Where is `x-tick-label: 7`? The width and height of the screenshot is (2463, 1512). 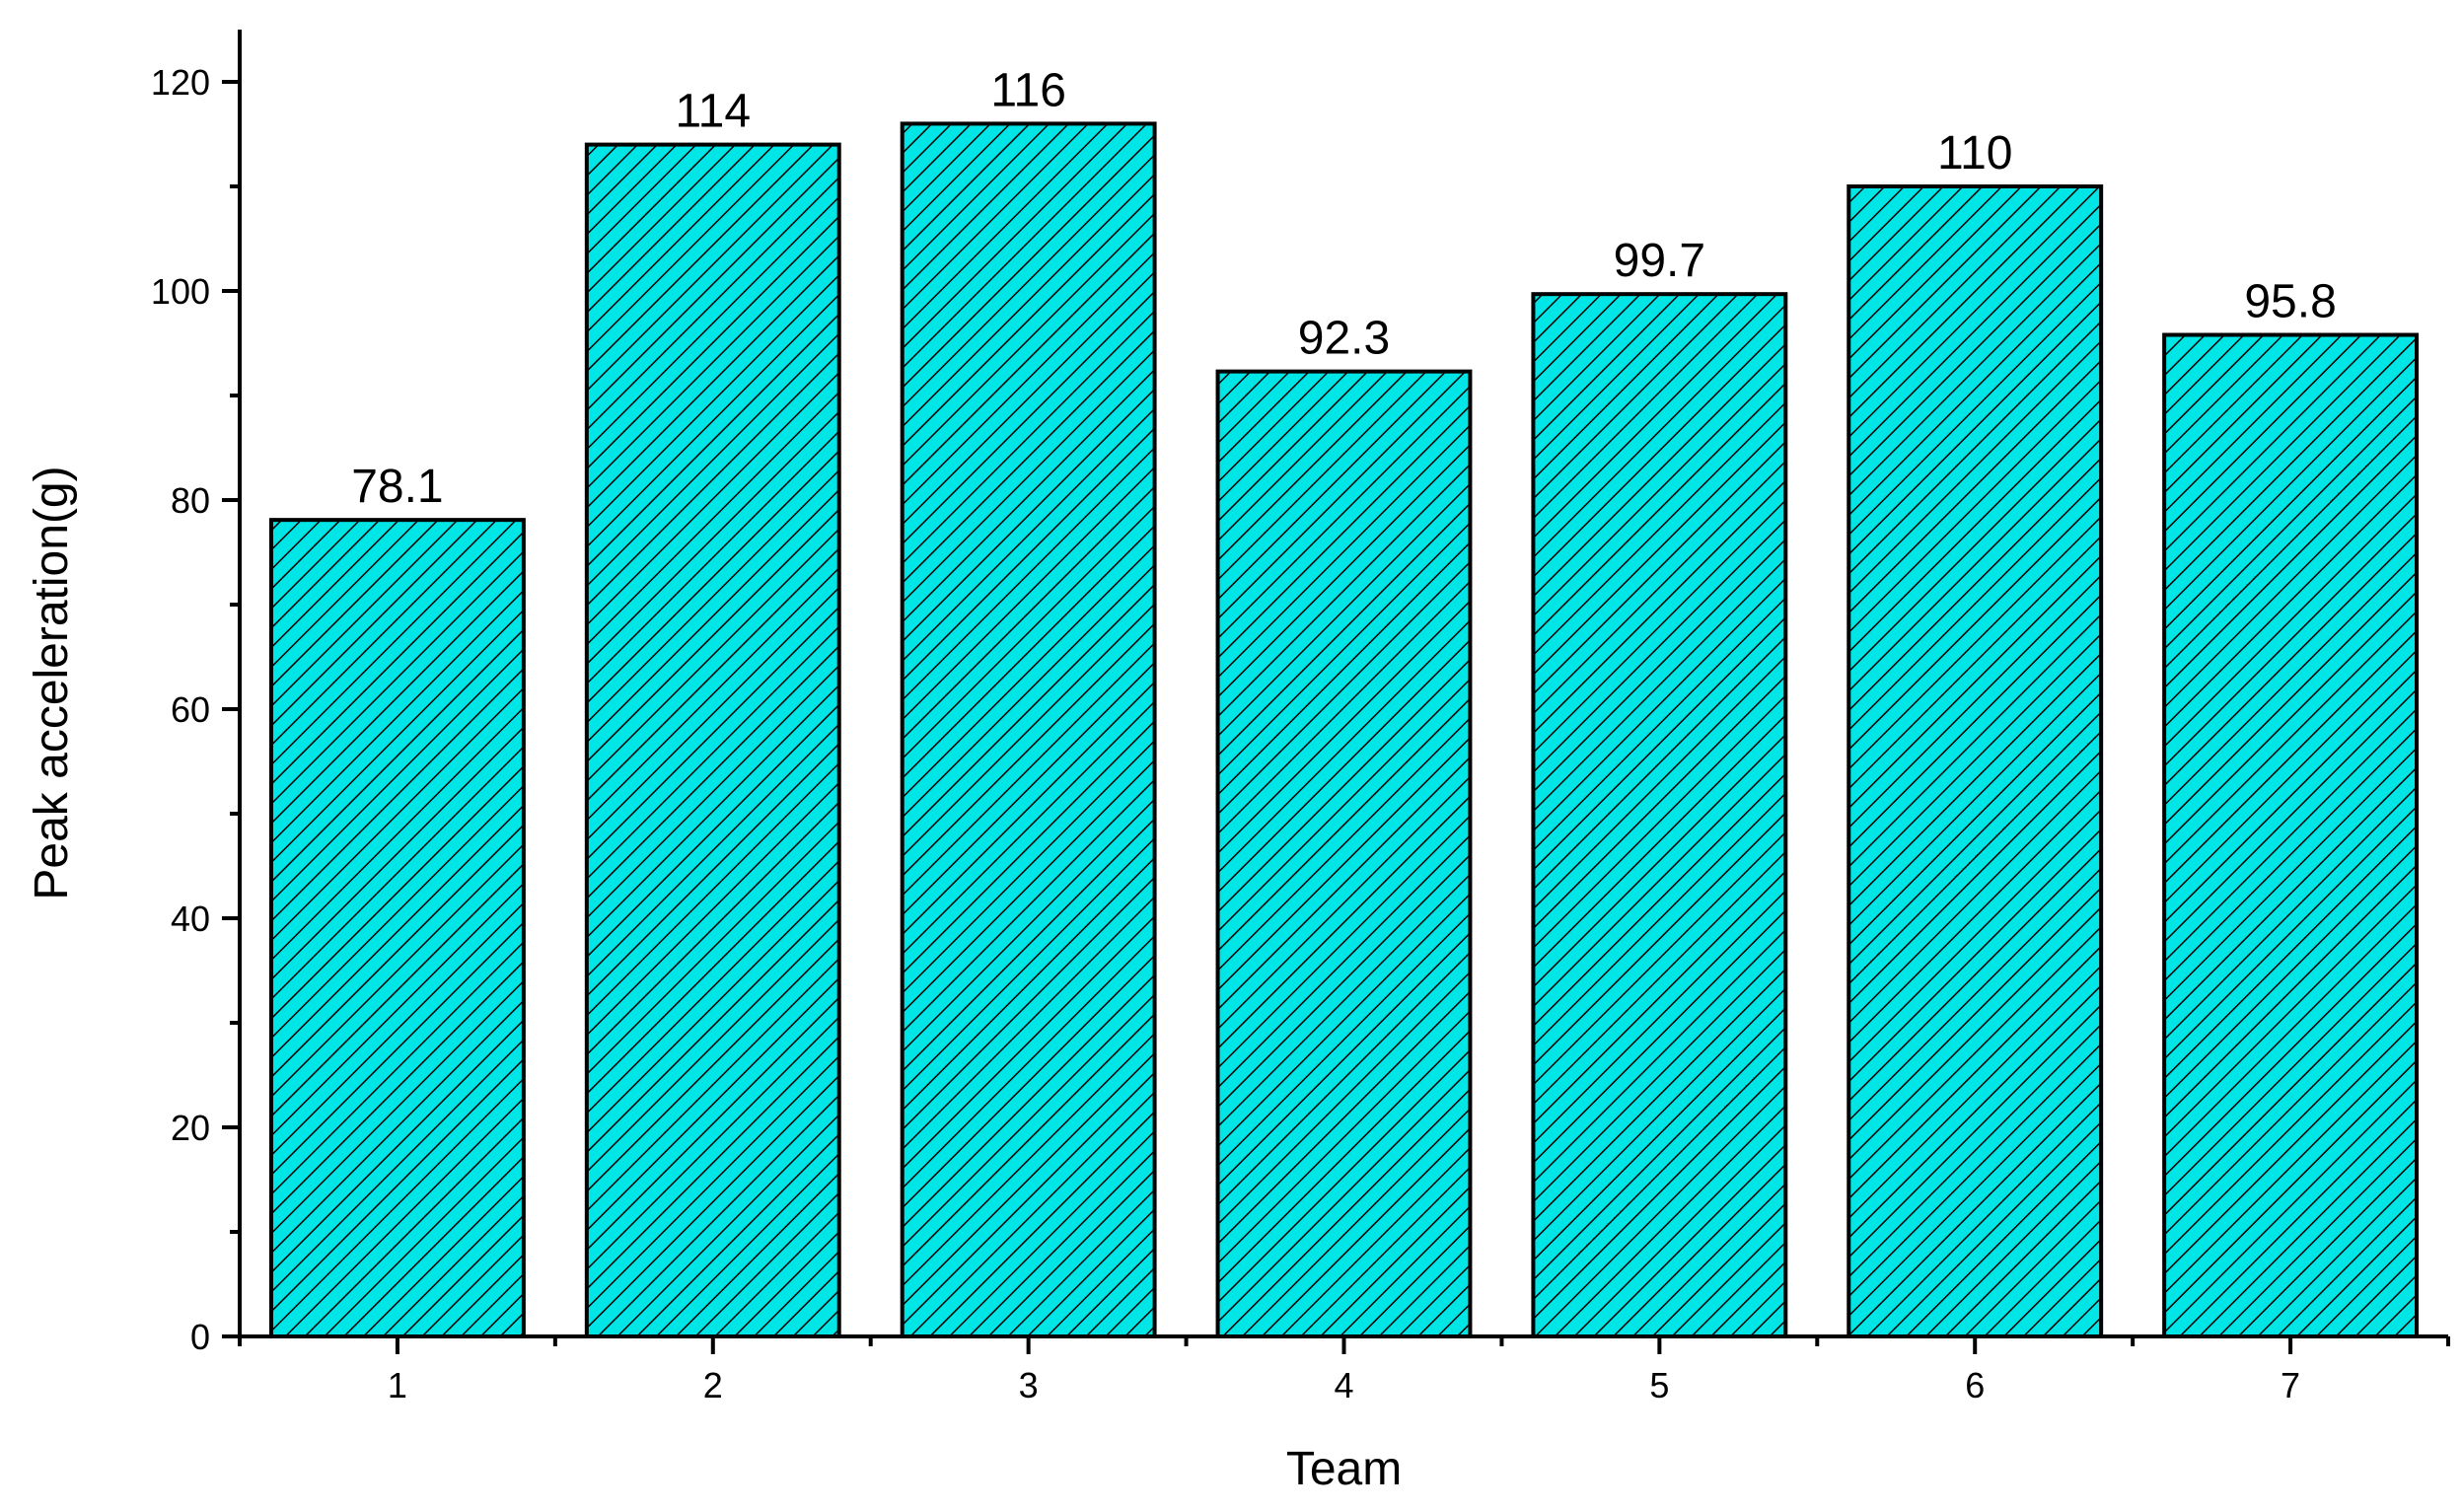 x-tick-label: 7 is located at coordinates (2290, 1385).